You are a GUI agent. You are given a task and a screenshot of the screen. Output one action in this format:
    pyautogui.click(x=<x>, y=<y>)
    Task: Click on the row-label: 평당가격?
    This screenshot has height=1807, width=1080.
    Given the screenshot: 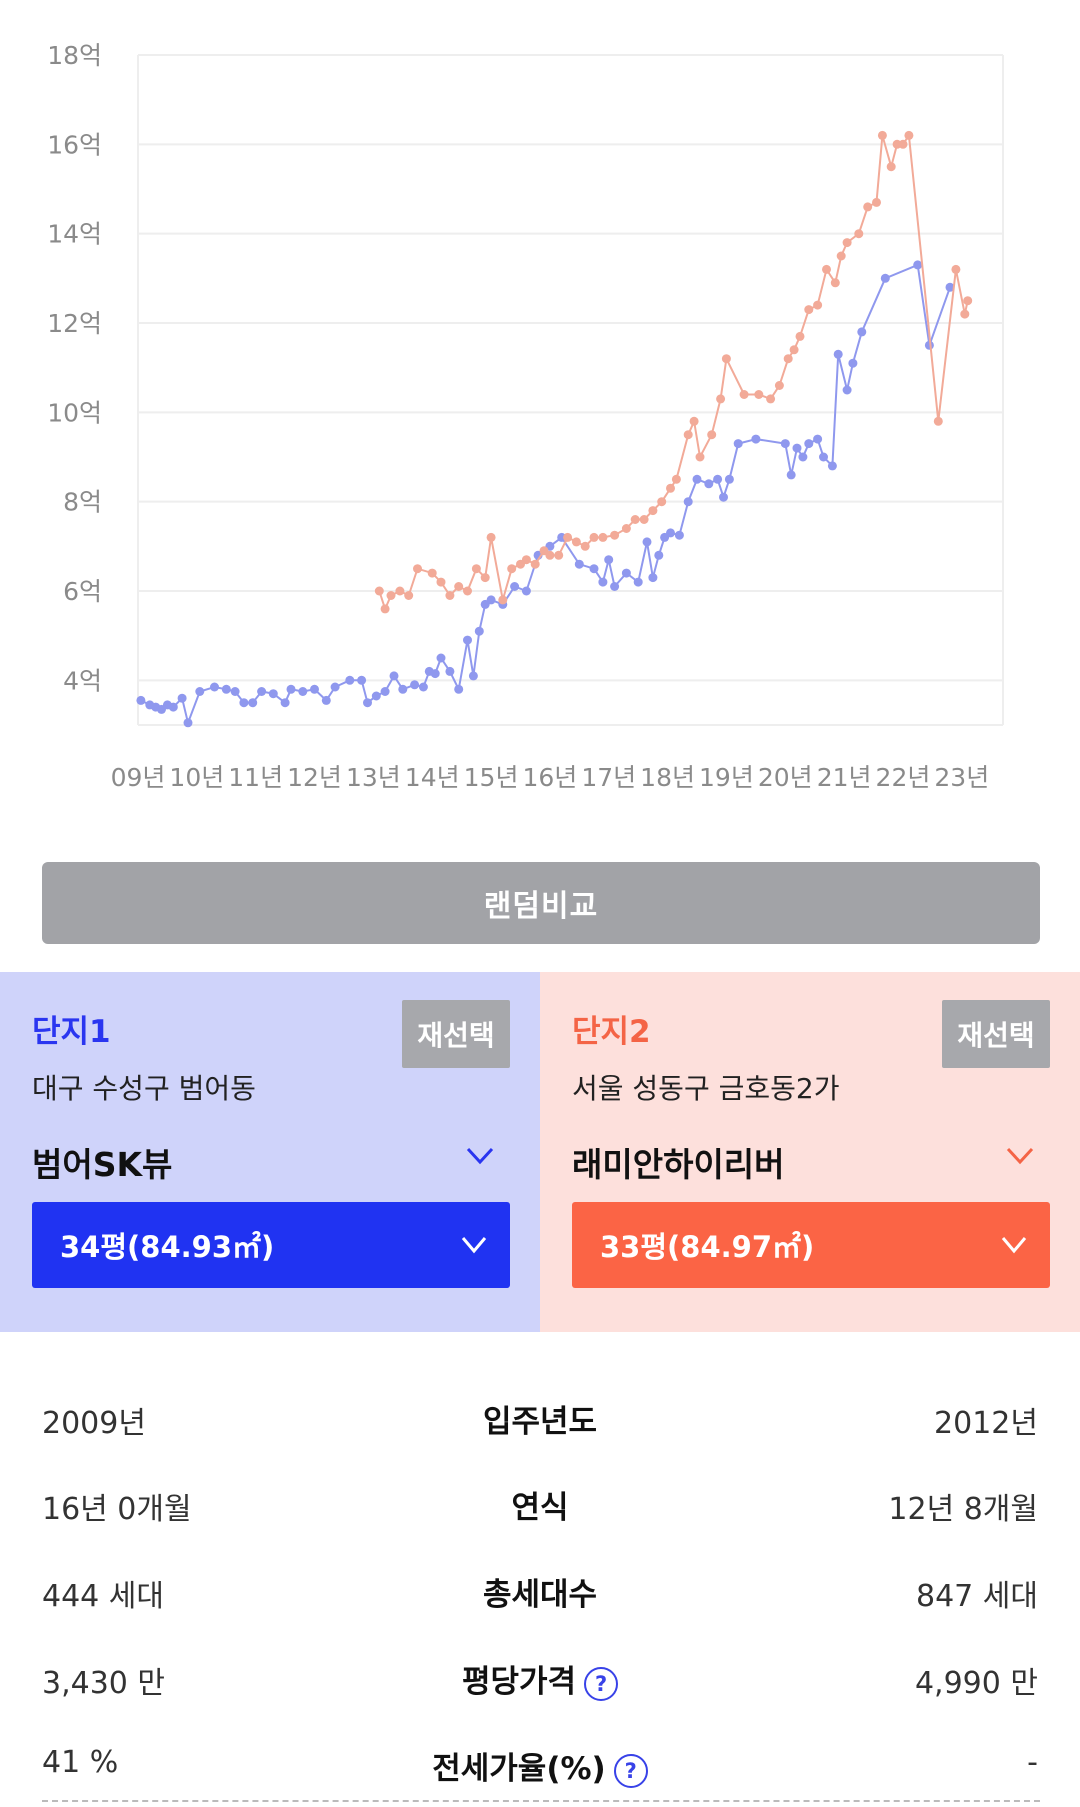 What is the action you would take?
    pyautogui.click(x=540, y=1678)
    